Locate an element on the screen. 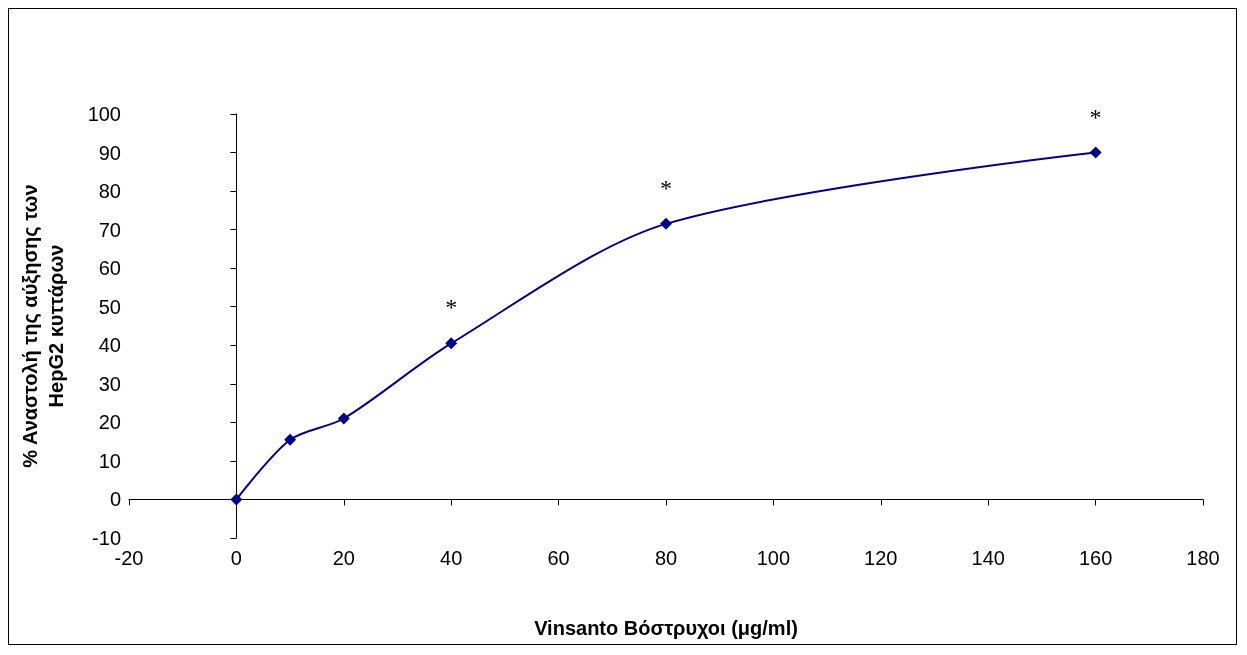  y-tick-label: 80 is located at coordinates (109, 191).